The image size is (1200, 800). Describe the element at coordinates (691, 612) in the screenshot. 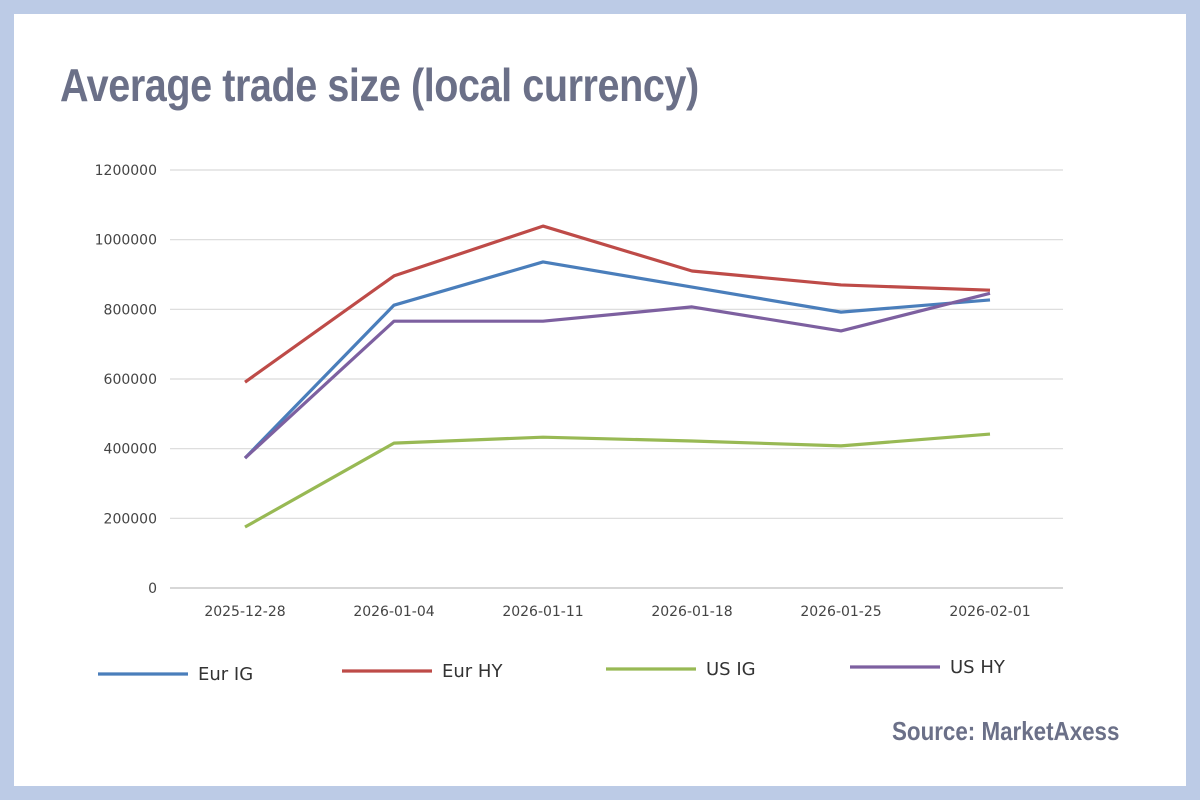

I see `x-tick-label: 2026-01-18` at that location.